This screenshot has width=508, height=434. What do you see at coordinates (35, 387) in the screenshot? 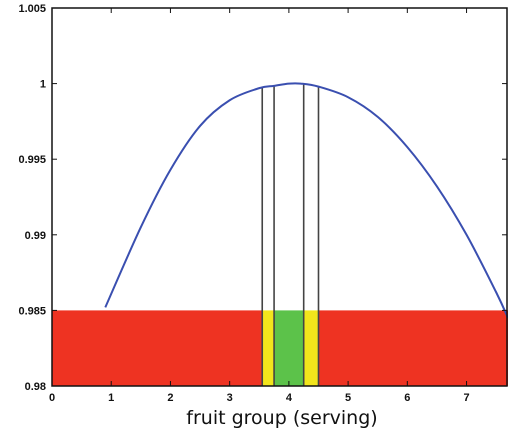
I see `y-tick-label-0: 0.98` at bounding box center [35, 387].